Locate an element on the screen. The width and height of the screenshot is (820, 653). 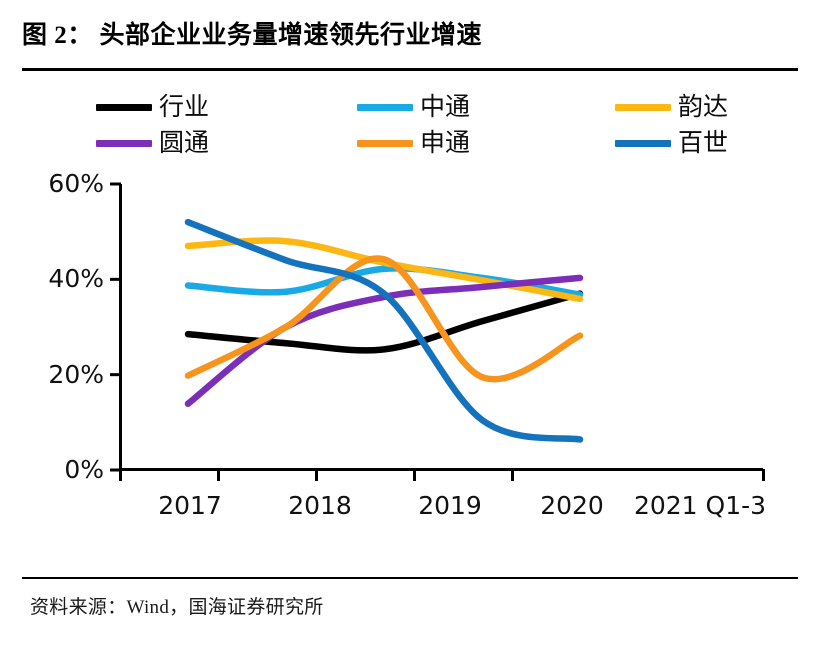
legend-item-yunda: 韵达 is located at coordinates (671, 107).